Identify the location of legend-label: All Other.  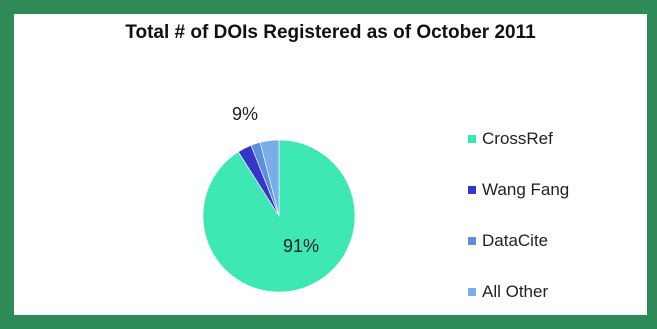
(515, 291).